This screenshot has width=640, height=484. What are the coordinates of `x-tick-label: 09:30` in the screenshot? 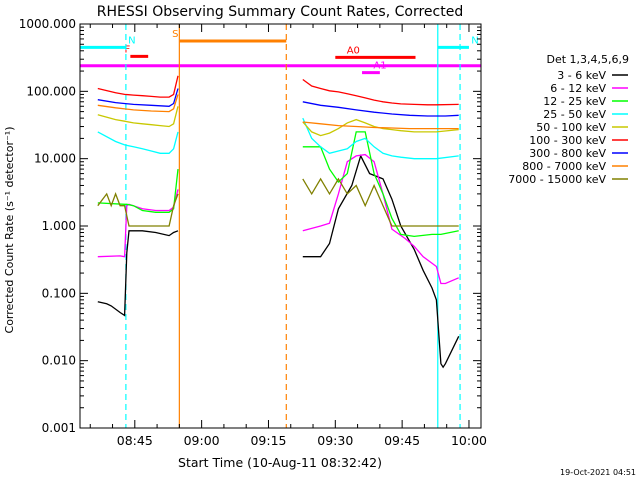 It's located at (335, 440).